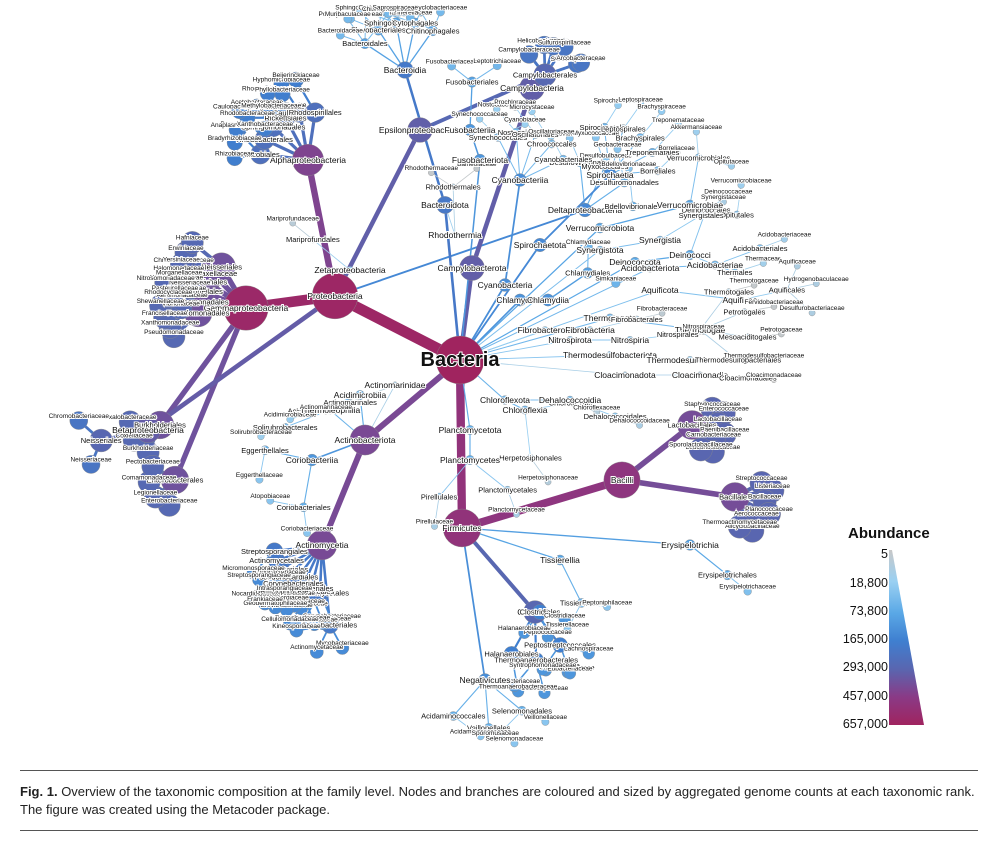 The width and height of the screenshot is (1000, 849). What do you see at coordinates (529, 50) in the screenshot?
I see `family-label: Campylobacteraceae` at bounding box center [529, 50].